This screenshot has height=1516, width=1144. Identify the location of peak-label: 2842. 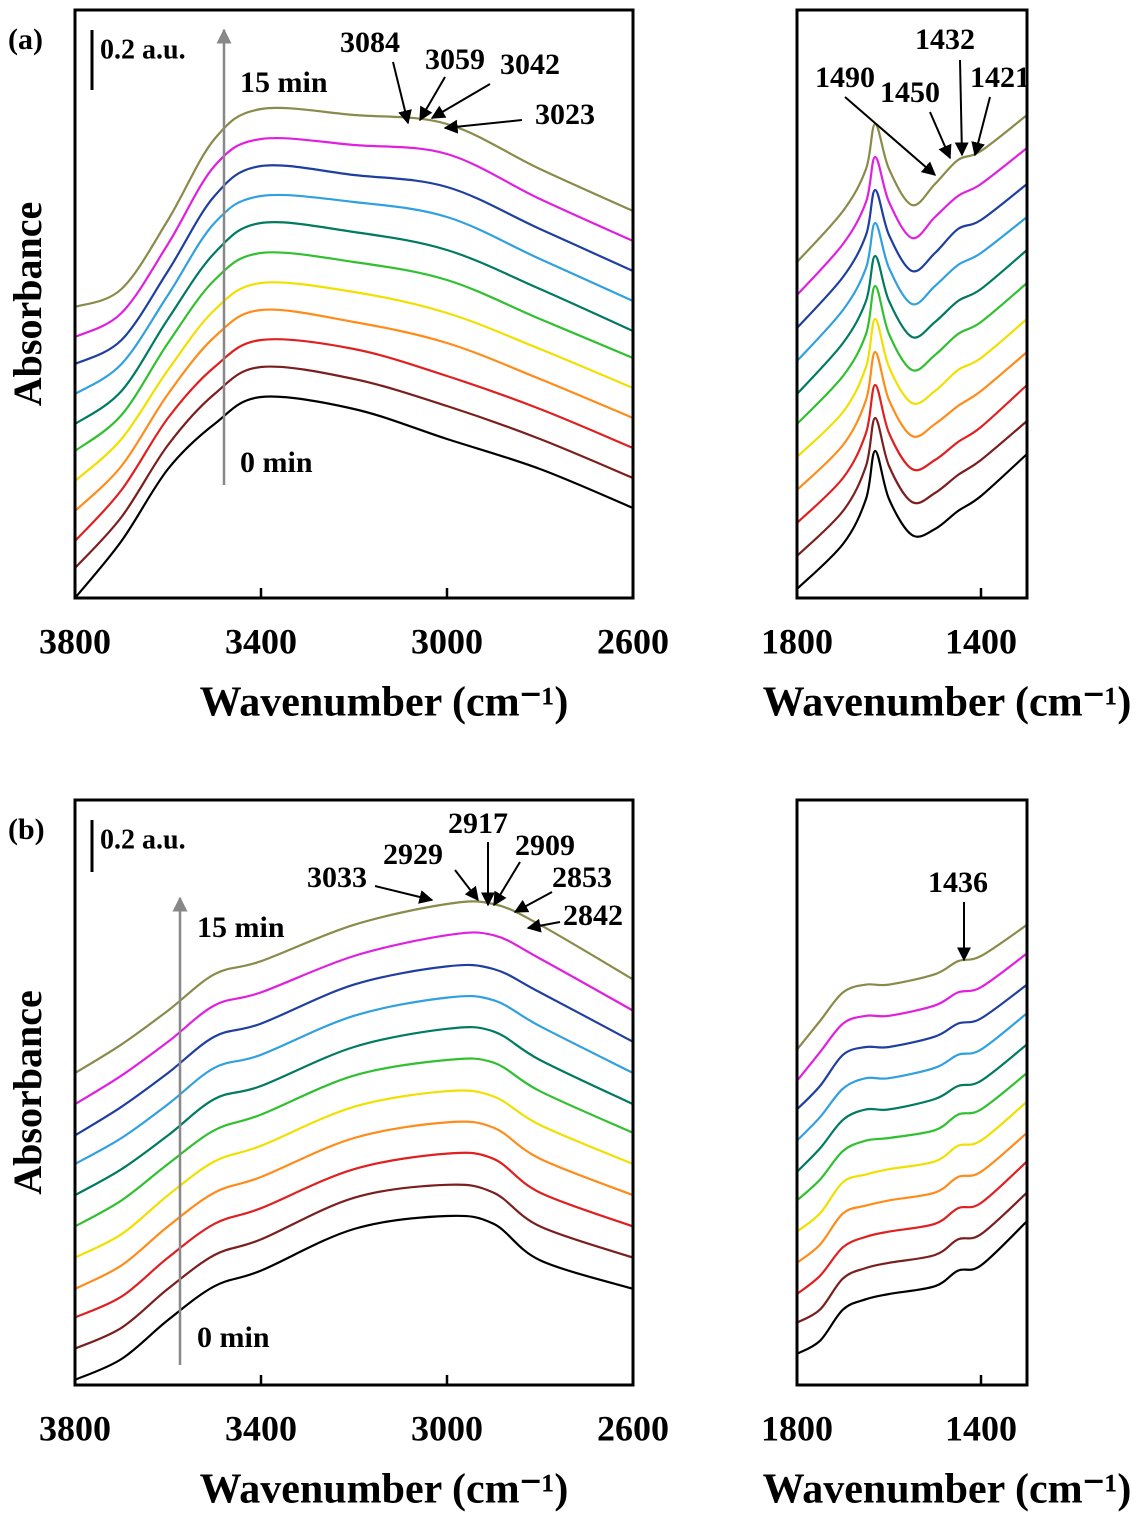
(593, 915).